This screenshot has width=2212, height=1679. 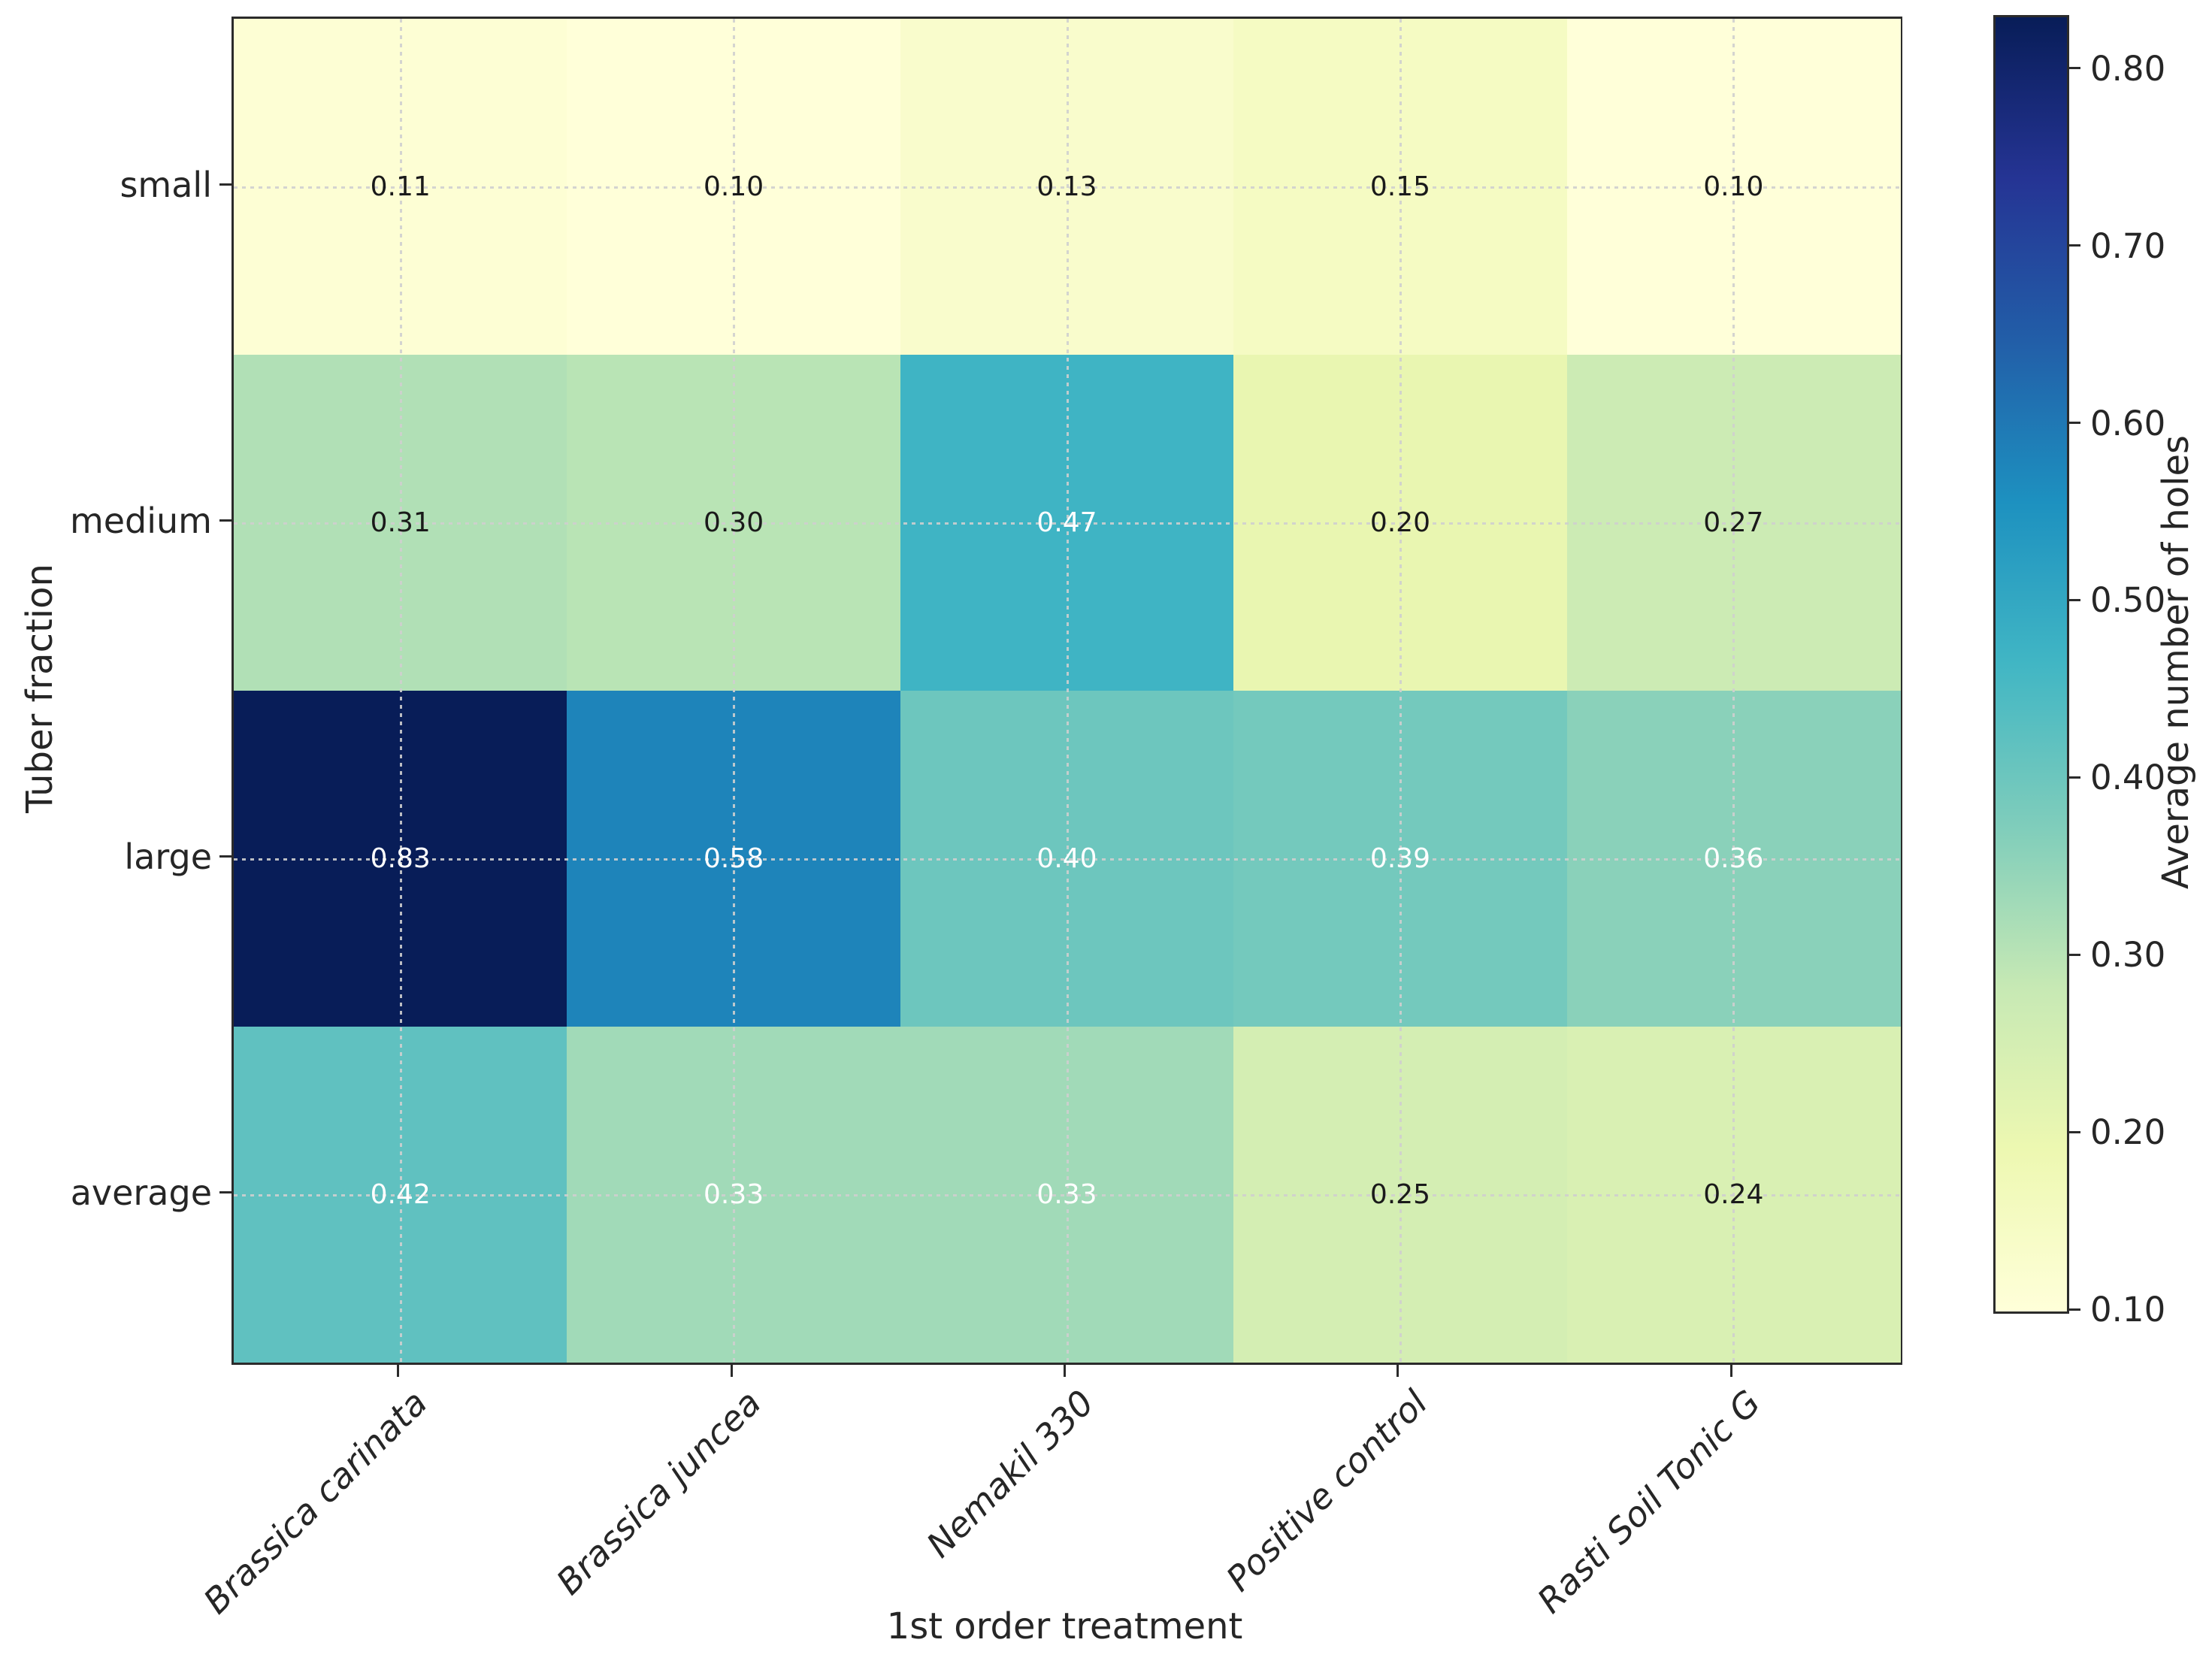 What do you see at coordinates (315, 1502) in the screenshot?
I see `x-tick-label: Brassica carinata` at bounding box center [315, 1502].